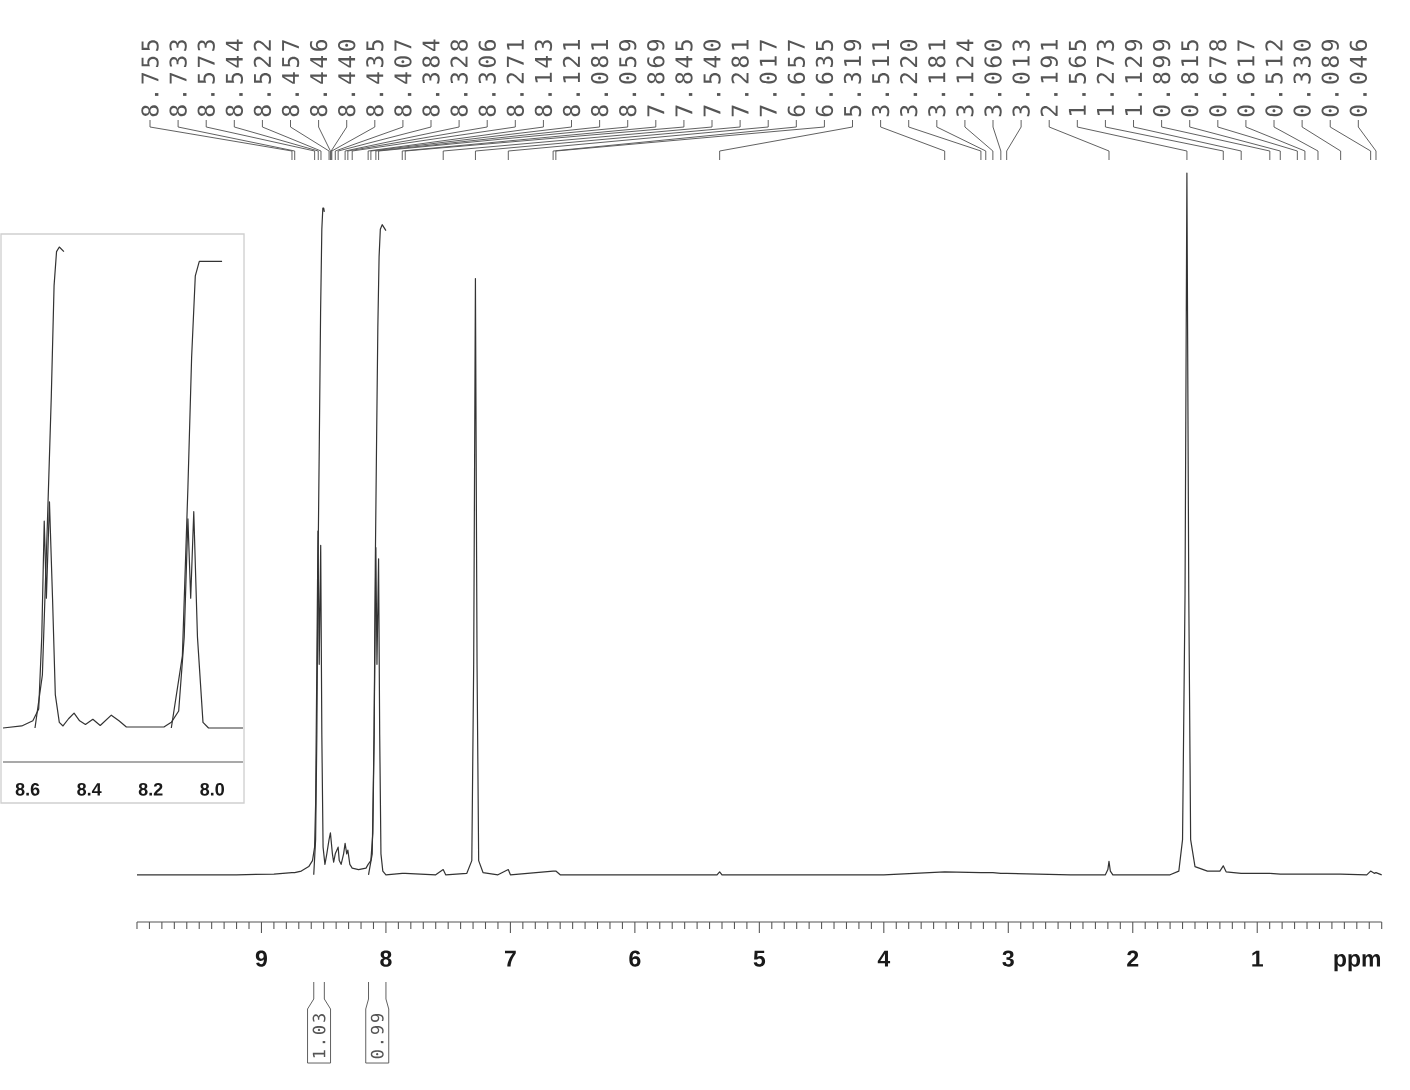 The image size is (1410, 1090). I want to click on x-tick-label: 6, so click(635, 958).